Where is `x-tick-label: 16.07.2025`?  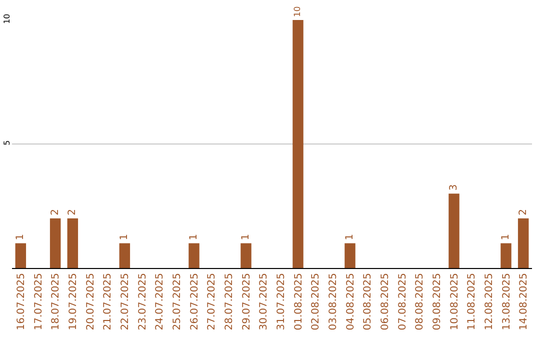
x-tick-label: 16.07.2025 is located at coordinates (21, 301).